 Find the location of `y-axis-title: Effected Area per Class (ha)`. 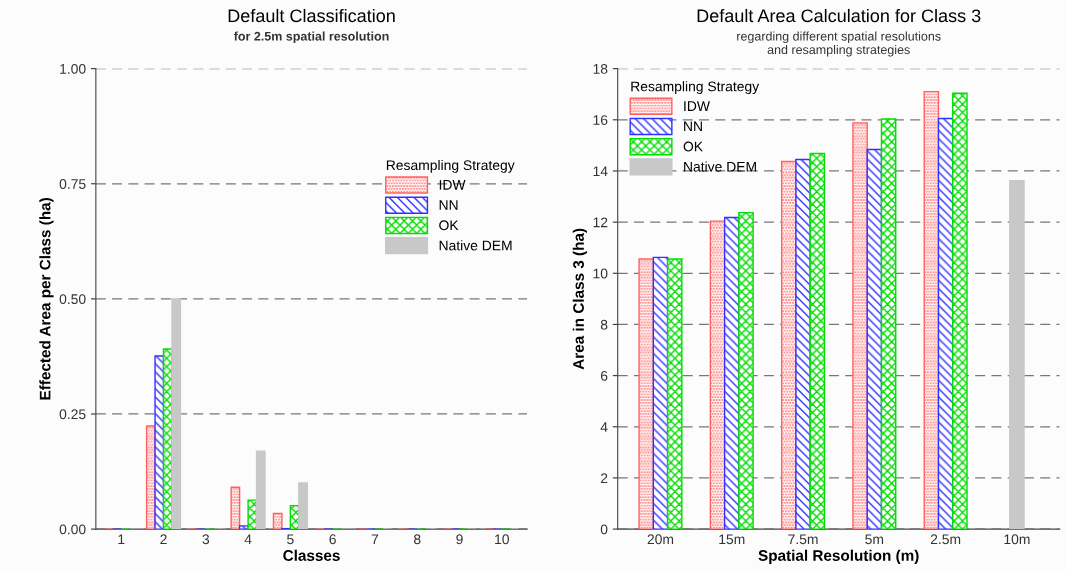

y-axis-title: Effected Area per Class (ha) is located at coordinates (46, 299).